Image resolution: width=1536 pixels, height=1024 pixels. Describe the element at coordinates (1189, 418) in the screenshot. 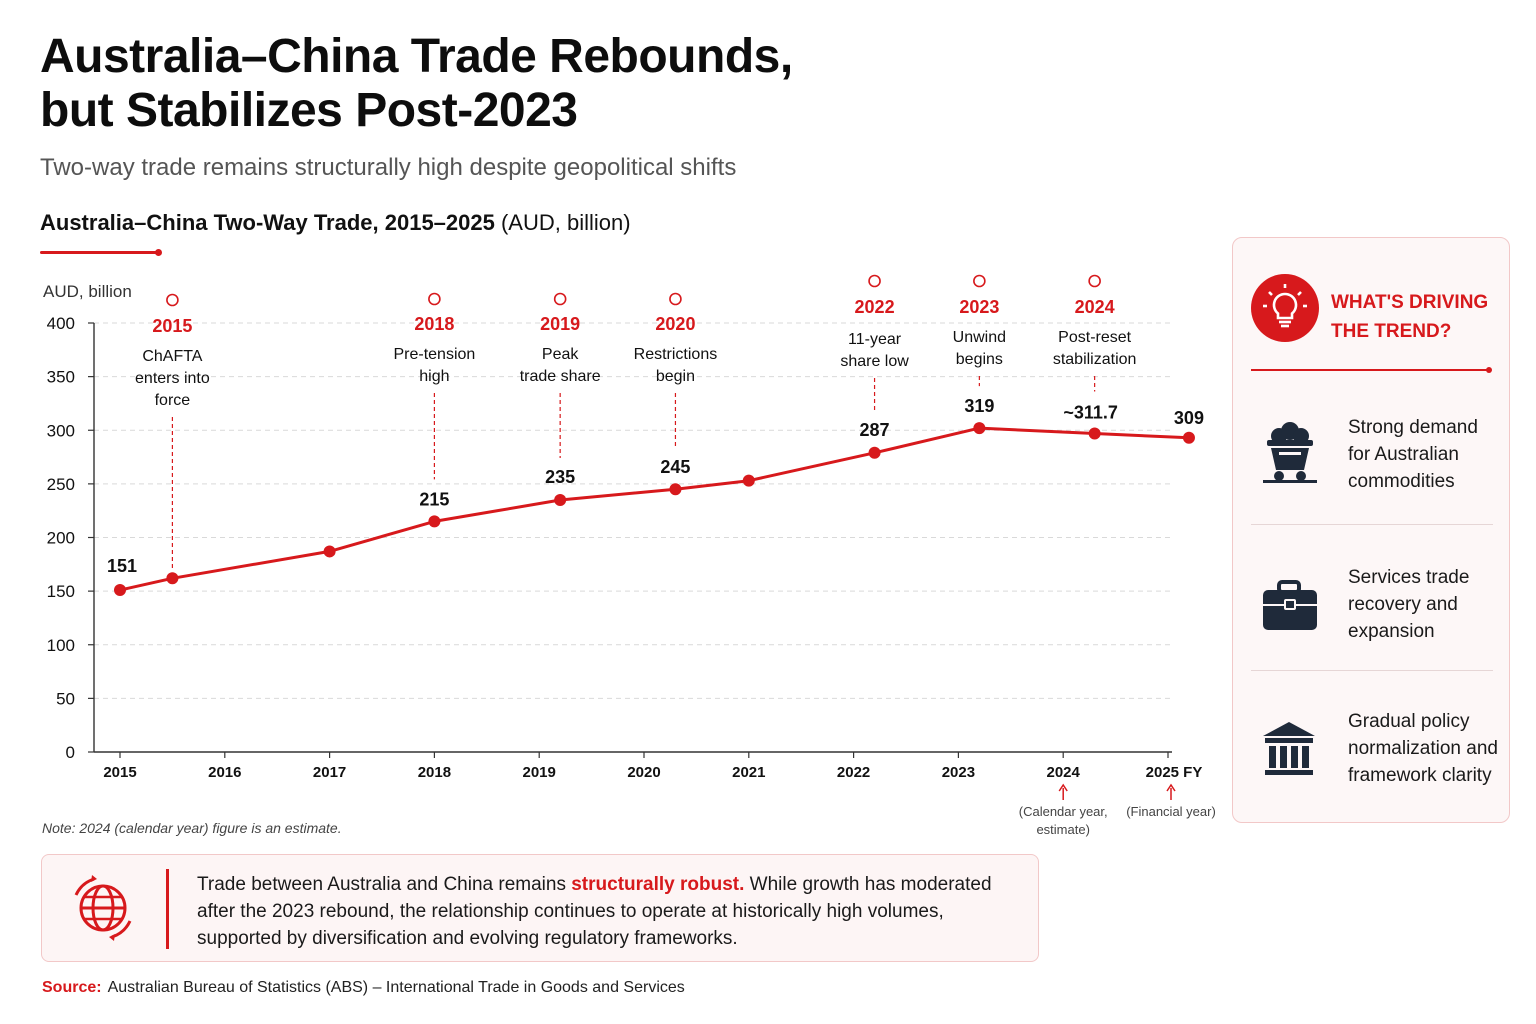

I see `data-label: 309` at that location.